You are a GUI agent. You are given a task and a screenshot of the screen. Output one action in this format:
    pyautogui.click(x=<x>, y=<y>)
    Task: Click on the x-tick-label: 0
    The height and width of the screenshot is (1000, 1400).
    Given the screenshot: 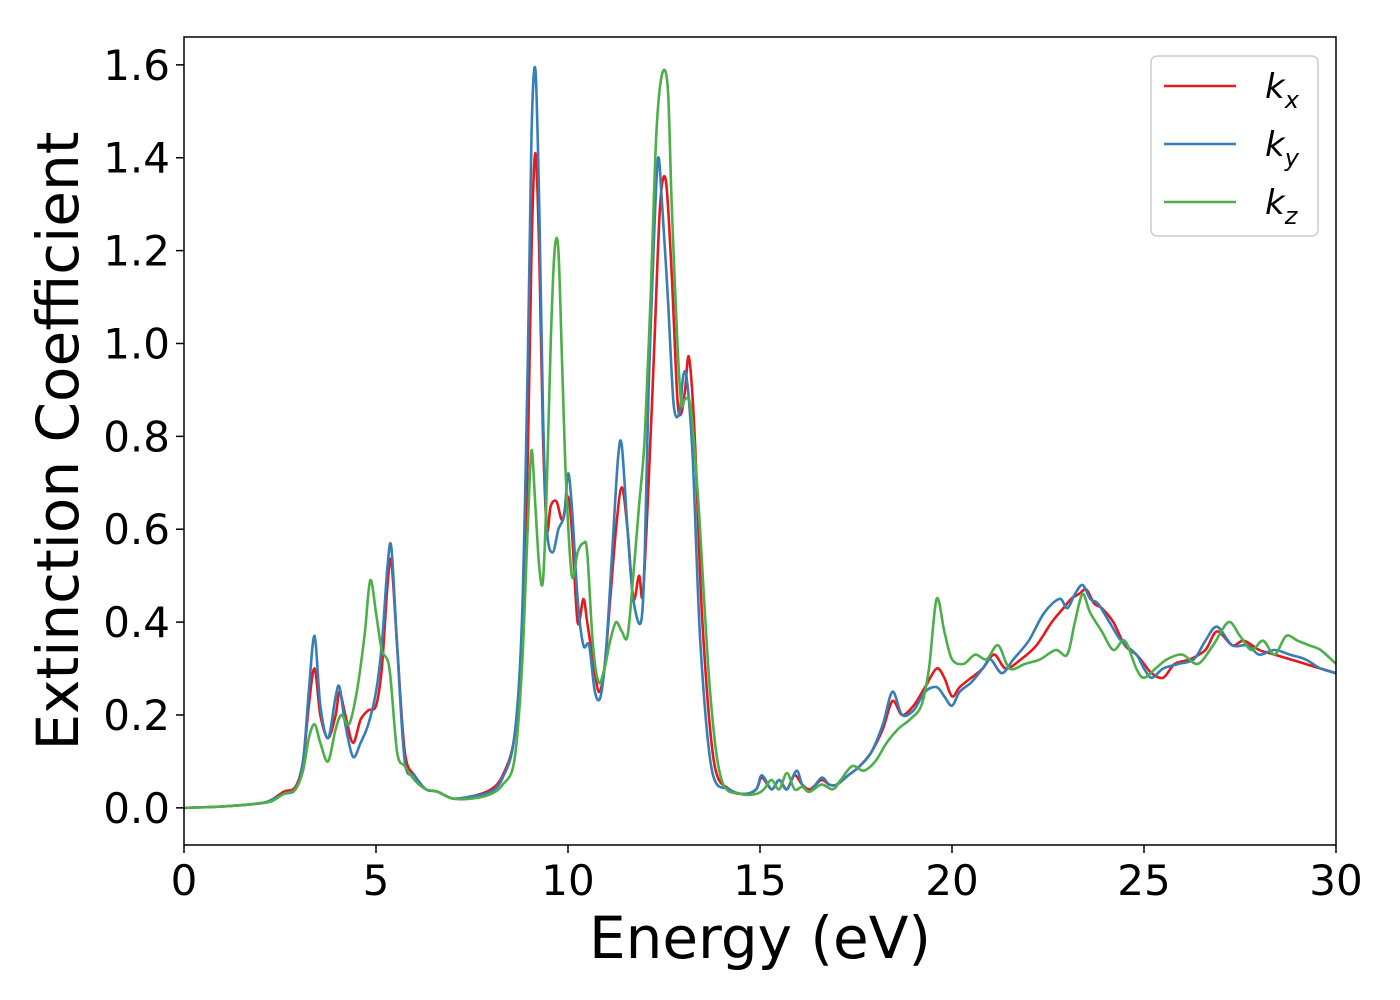 What is the action you would take?
    pyautogui.click(x=184, y=880)
    